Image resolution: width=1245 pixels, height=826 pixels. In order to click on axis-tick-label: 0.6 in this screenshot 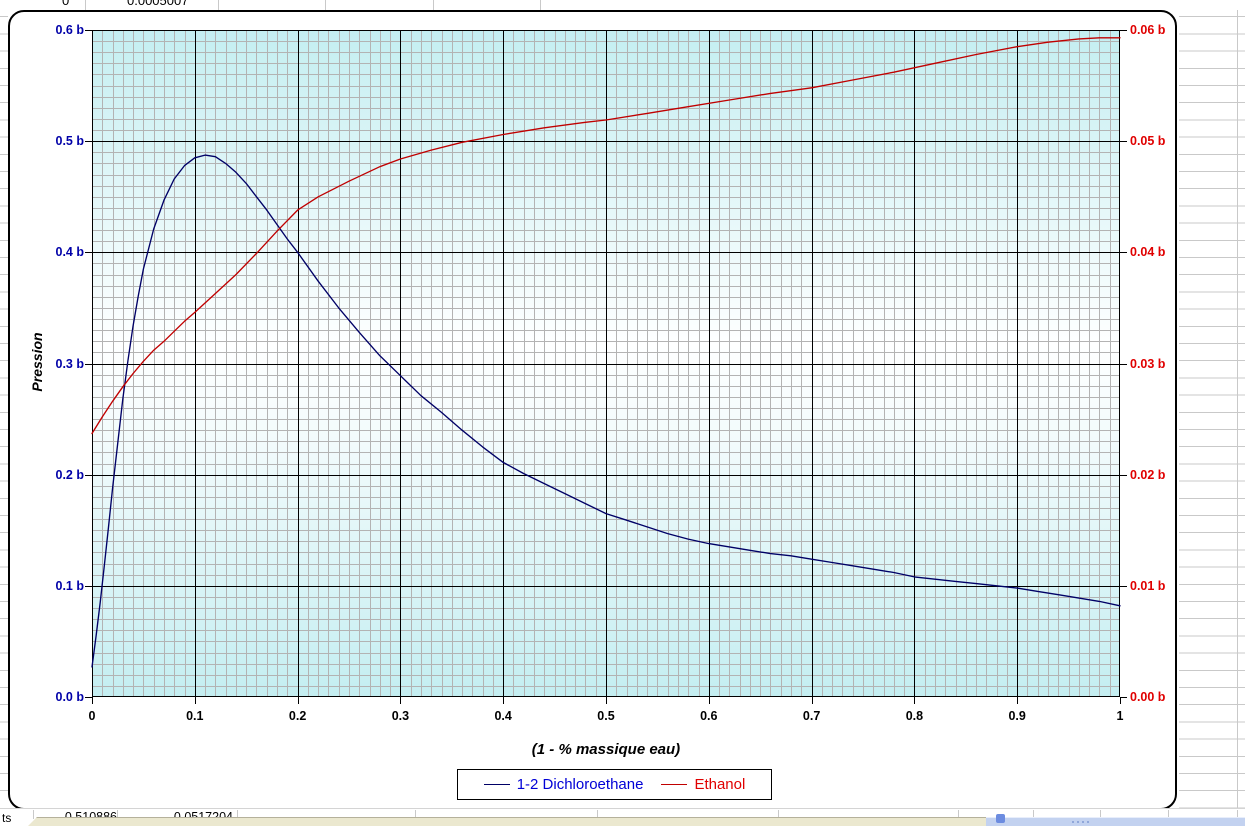, I will do `click(709, 716)`.